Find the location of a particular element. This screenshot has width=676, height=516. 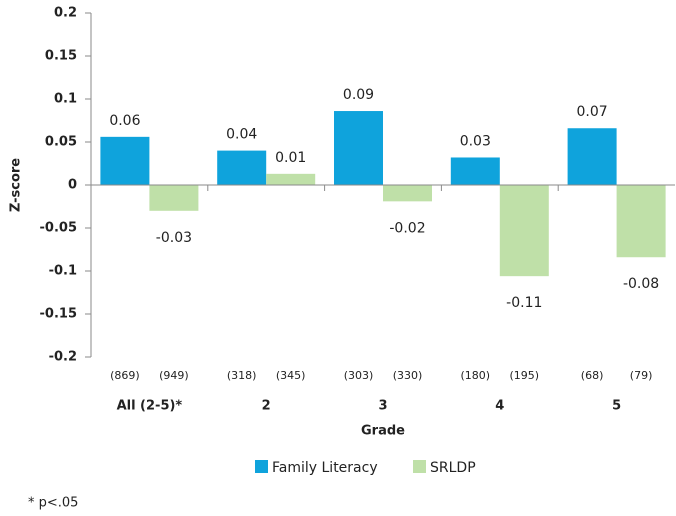

y-tick-label: -0.05 is located at coordinates (58, 228).